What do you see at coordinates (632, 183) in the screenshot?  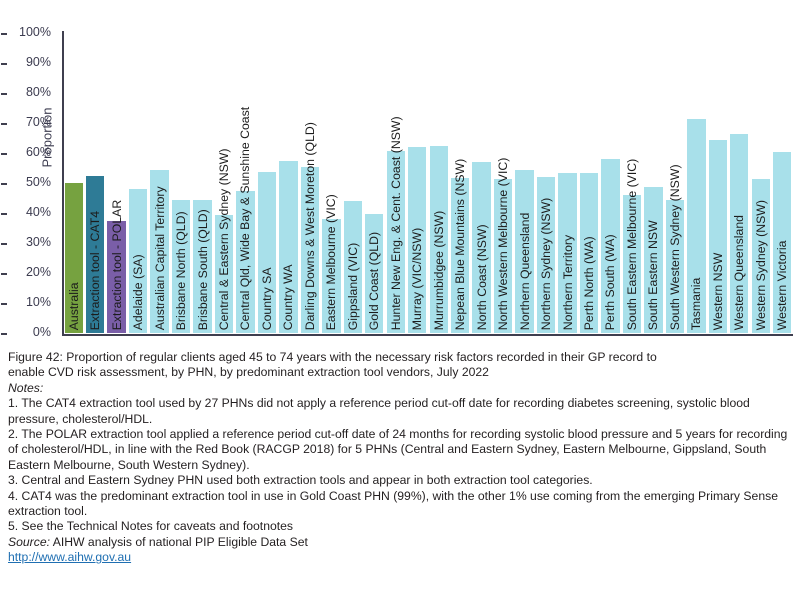 I see `bar-slot: South Eastern Melbourne (VIC)` at bounding box center [632, 183].